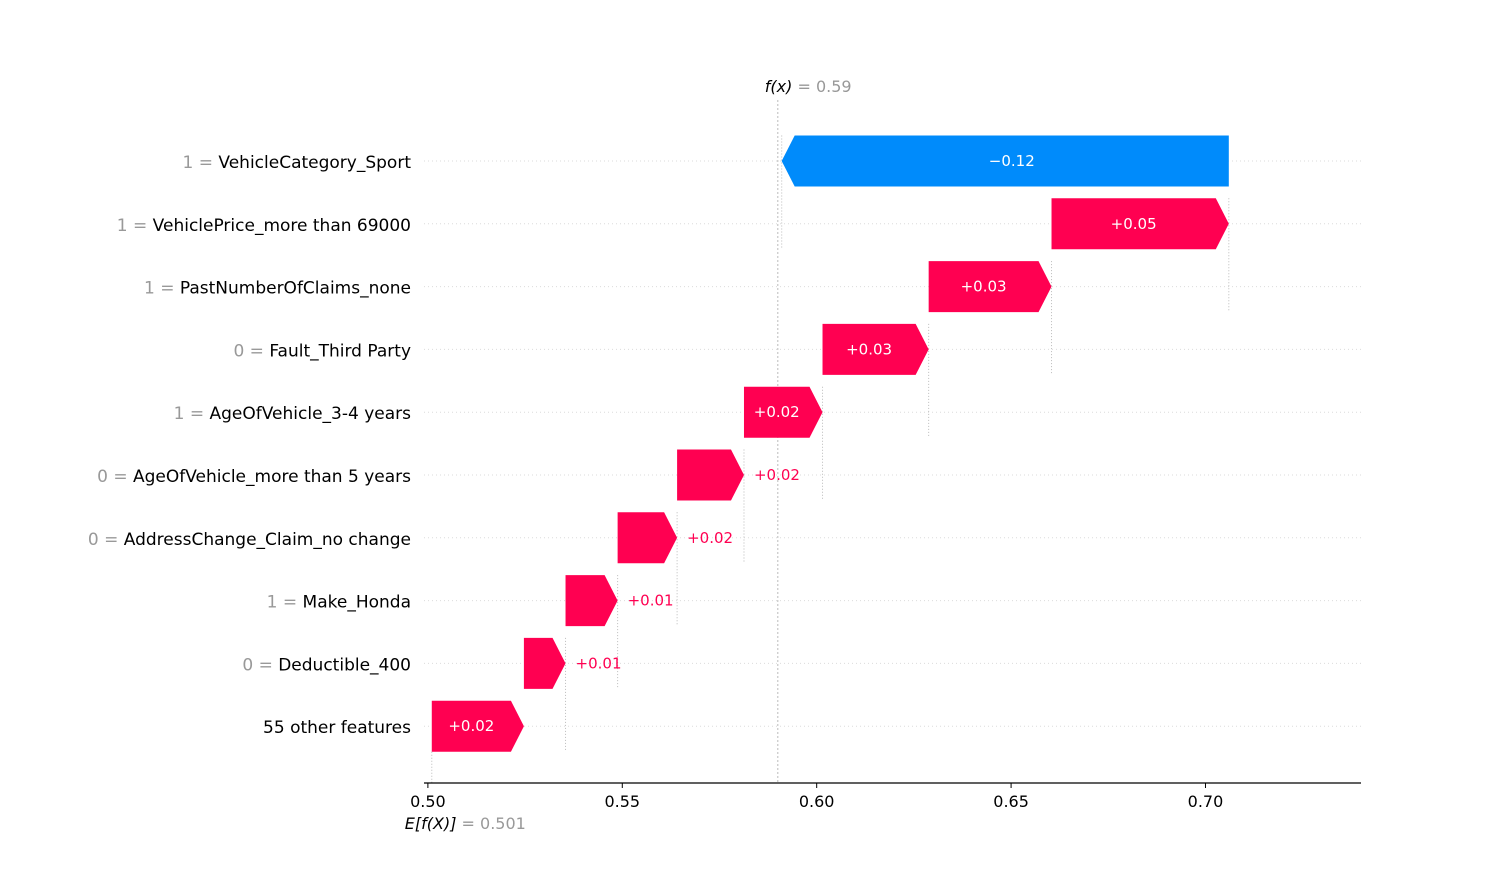  I want to click on feature-name: VehiclePrice_more than 69000, so click(282, 226).